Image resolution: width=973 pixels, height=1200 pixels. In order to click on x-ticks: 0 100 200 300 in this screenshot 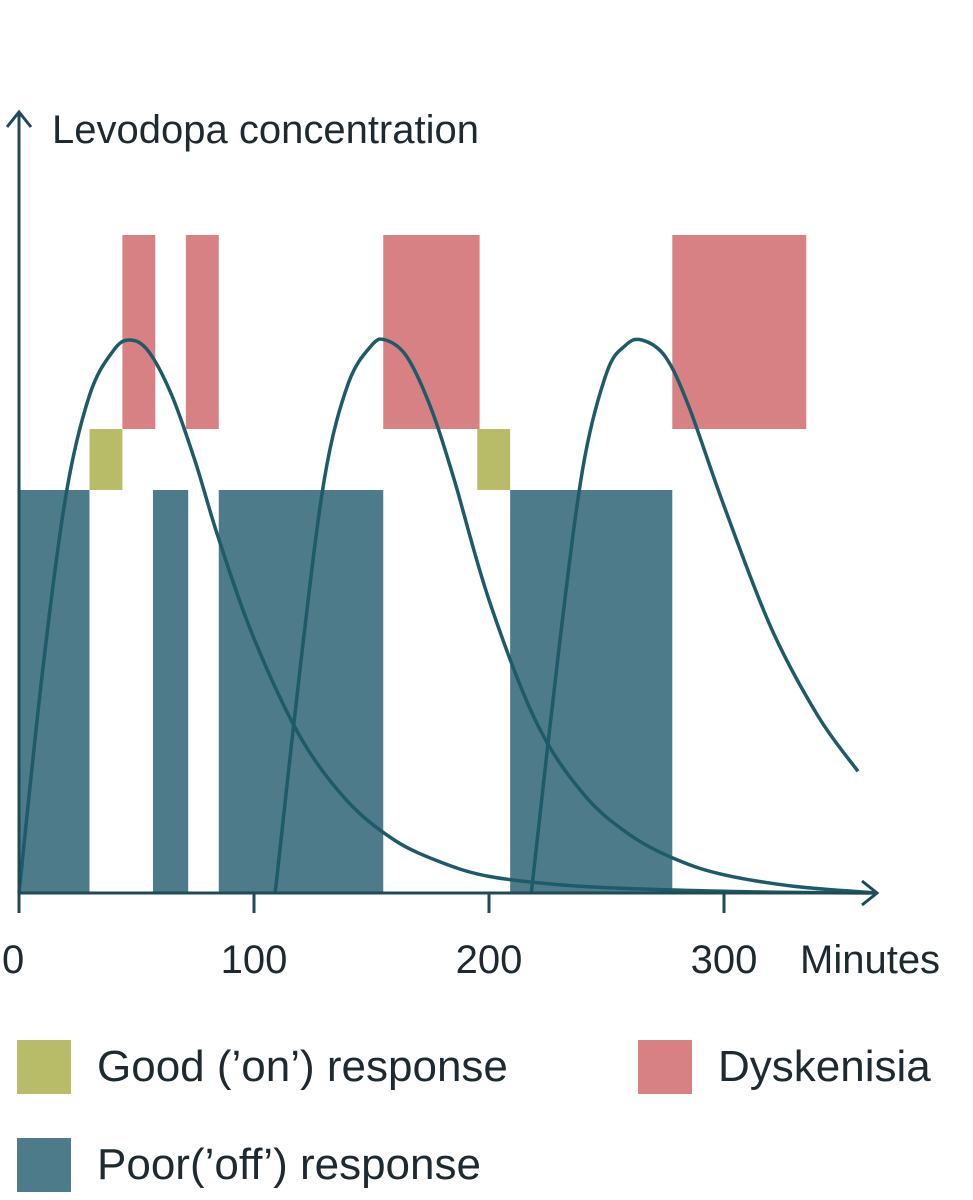, I will do `click(379, 937)`.